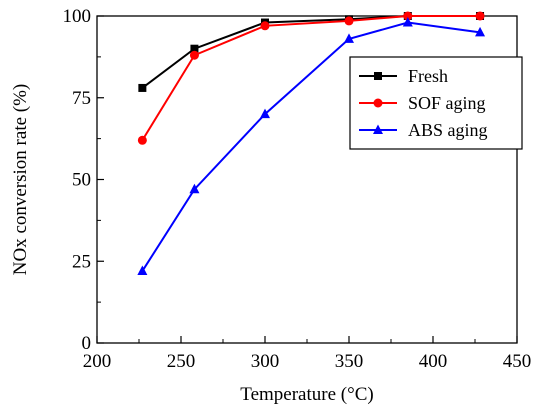 The image size is (550, 416). I want to click on x-tick-label: 350, so click(349, 361).